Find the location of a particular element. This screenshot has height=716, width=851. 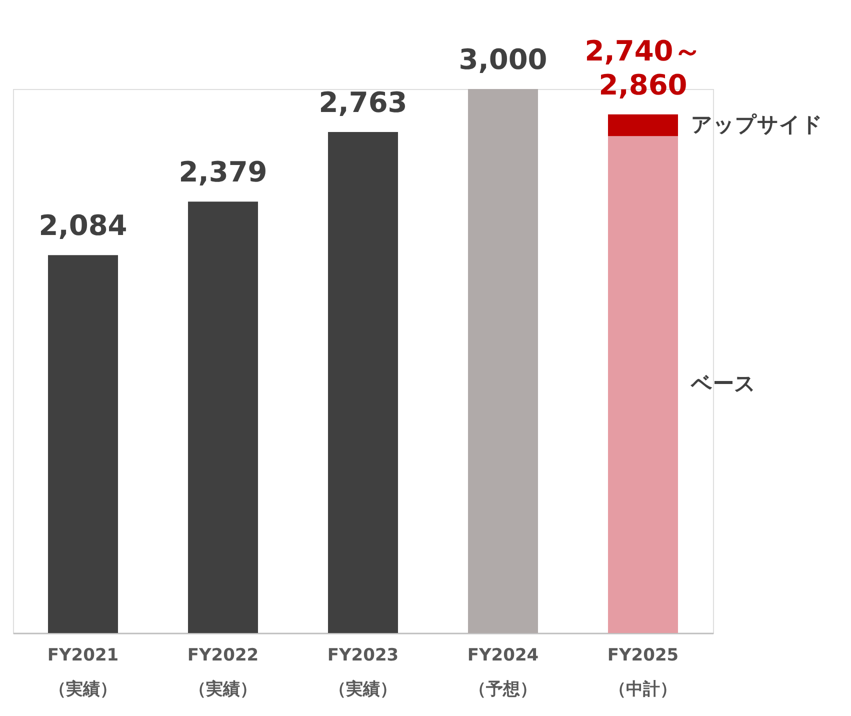

x-tick-label: FY2023 （実績） is located at coordinates (363, 673).